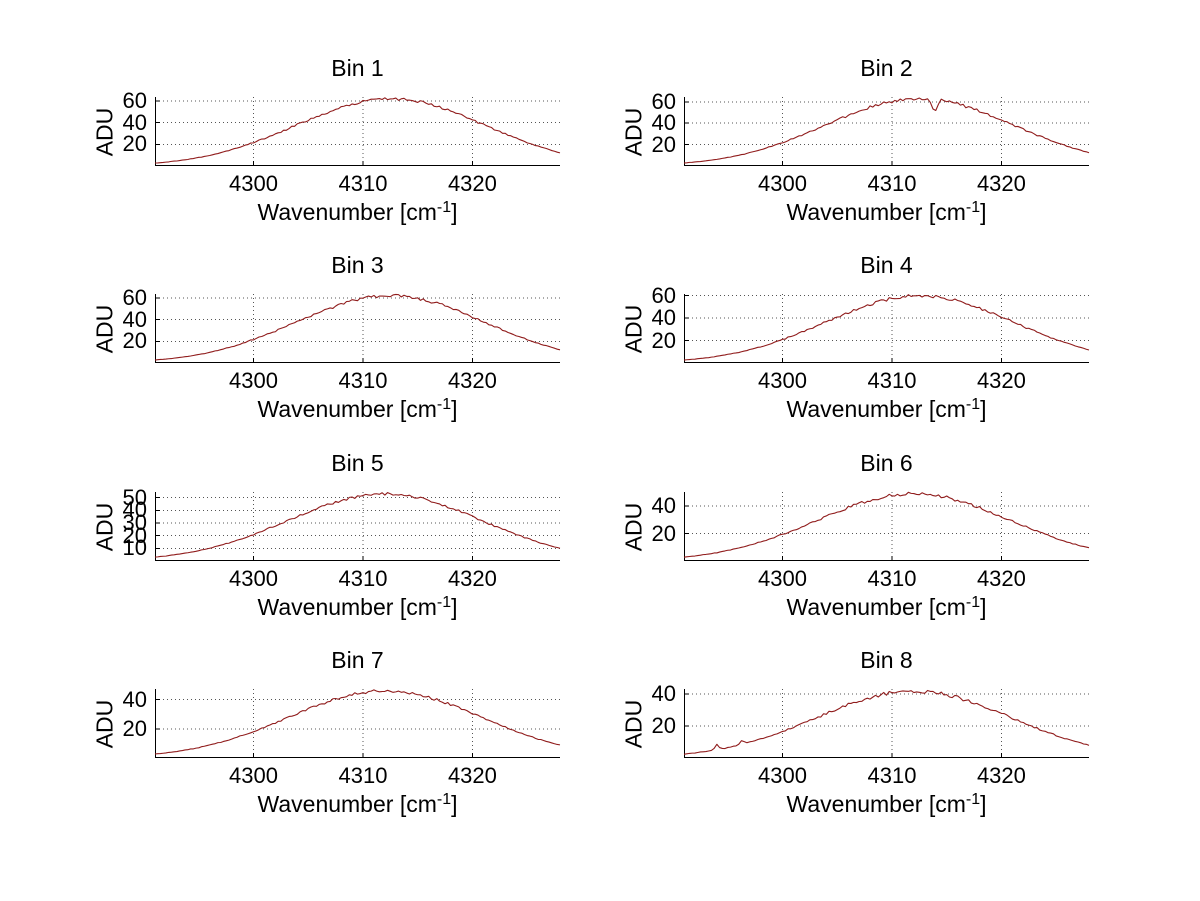  What do you see at coordinates (134, 523) in the screenshot?
I see `y-tick-label: 30` at bounding box center [134, 523].